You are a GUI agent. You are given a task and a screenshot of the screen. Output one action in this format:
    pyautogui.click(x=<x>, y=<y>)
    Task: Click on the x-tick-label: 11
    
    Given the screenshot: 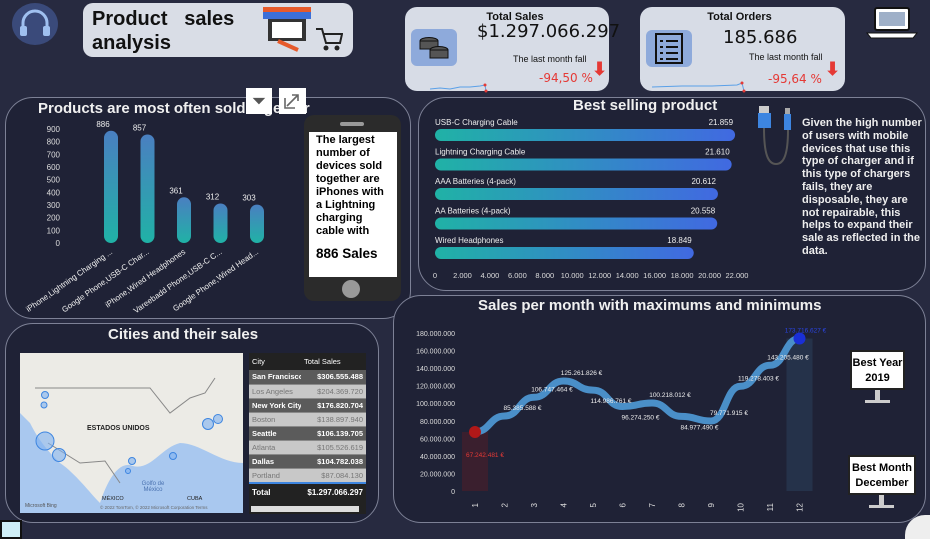 What is the action you would take?
    pyautogui.click(x=770, y=506)
    